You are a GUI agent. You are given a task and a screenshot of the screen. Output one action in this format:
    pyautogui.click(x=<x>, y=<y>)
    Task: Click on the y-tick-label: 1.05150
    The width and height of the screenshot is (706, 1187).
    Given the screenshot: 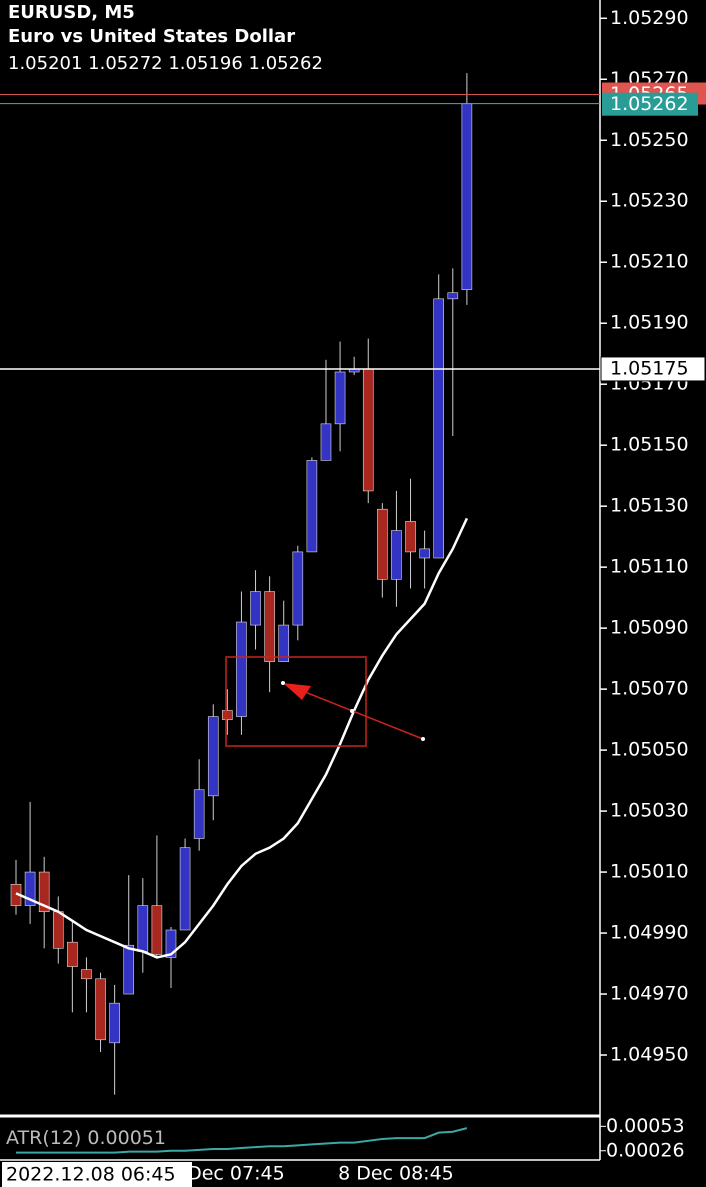 What is the action you would take?
    pyautogui.click(x=649, y=445)
    